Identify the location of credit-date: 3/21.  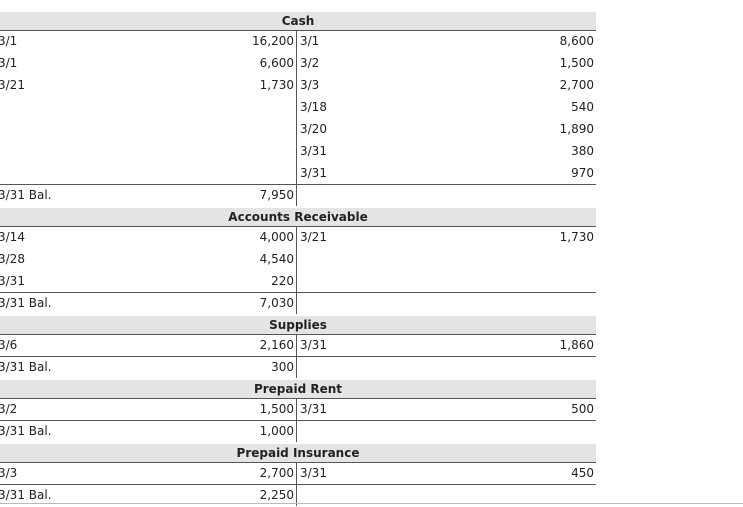
(313, 237).